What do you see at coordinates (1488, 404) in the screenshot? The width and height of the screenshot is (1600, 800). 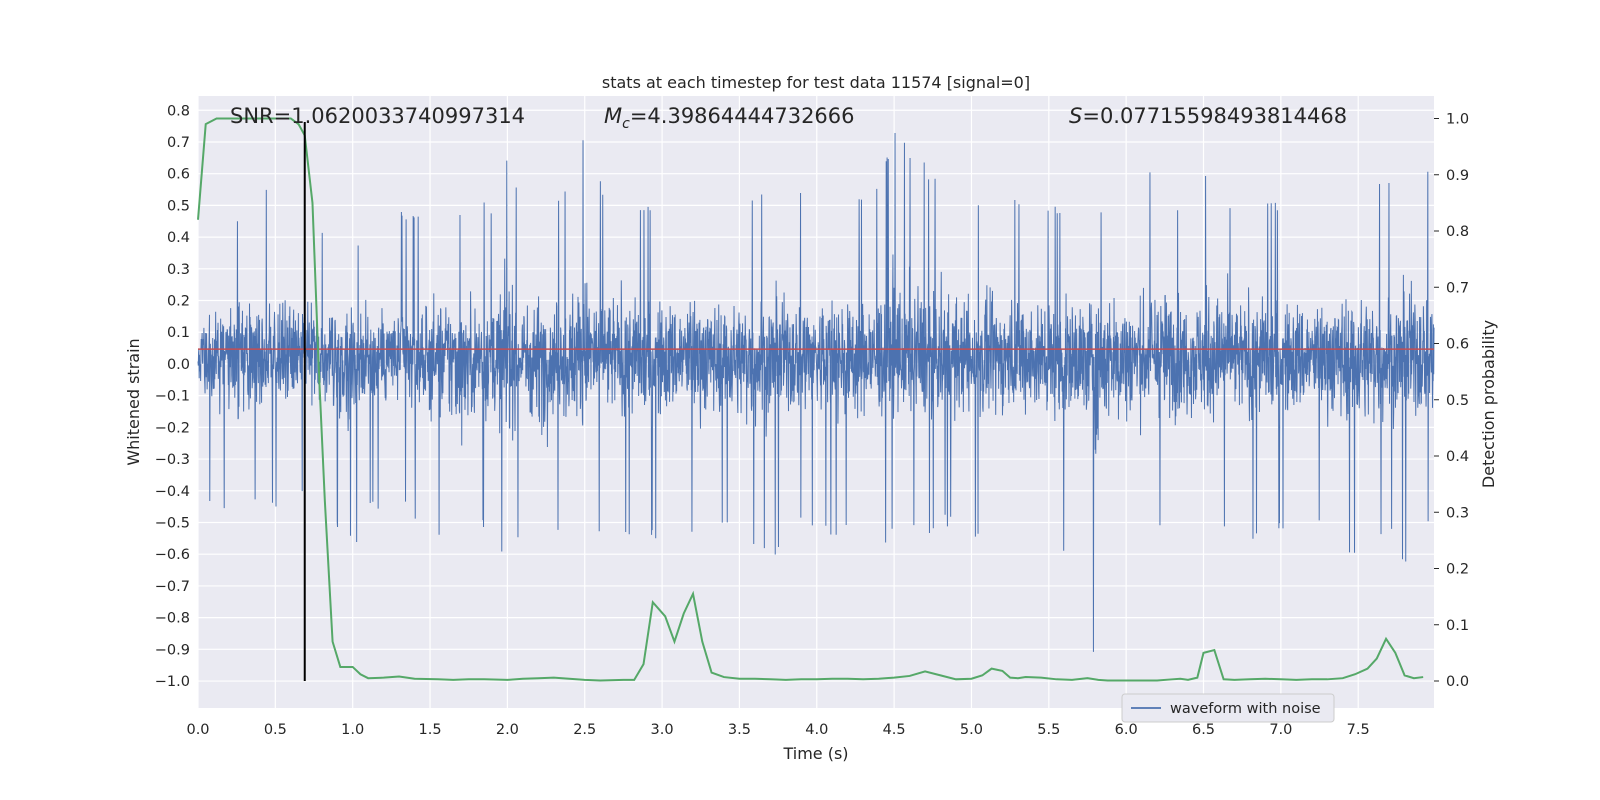 I see `y2-axis-label: Detection probability` at bounding box center [1488, 404].